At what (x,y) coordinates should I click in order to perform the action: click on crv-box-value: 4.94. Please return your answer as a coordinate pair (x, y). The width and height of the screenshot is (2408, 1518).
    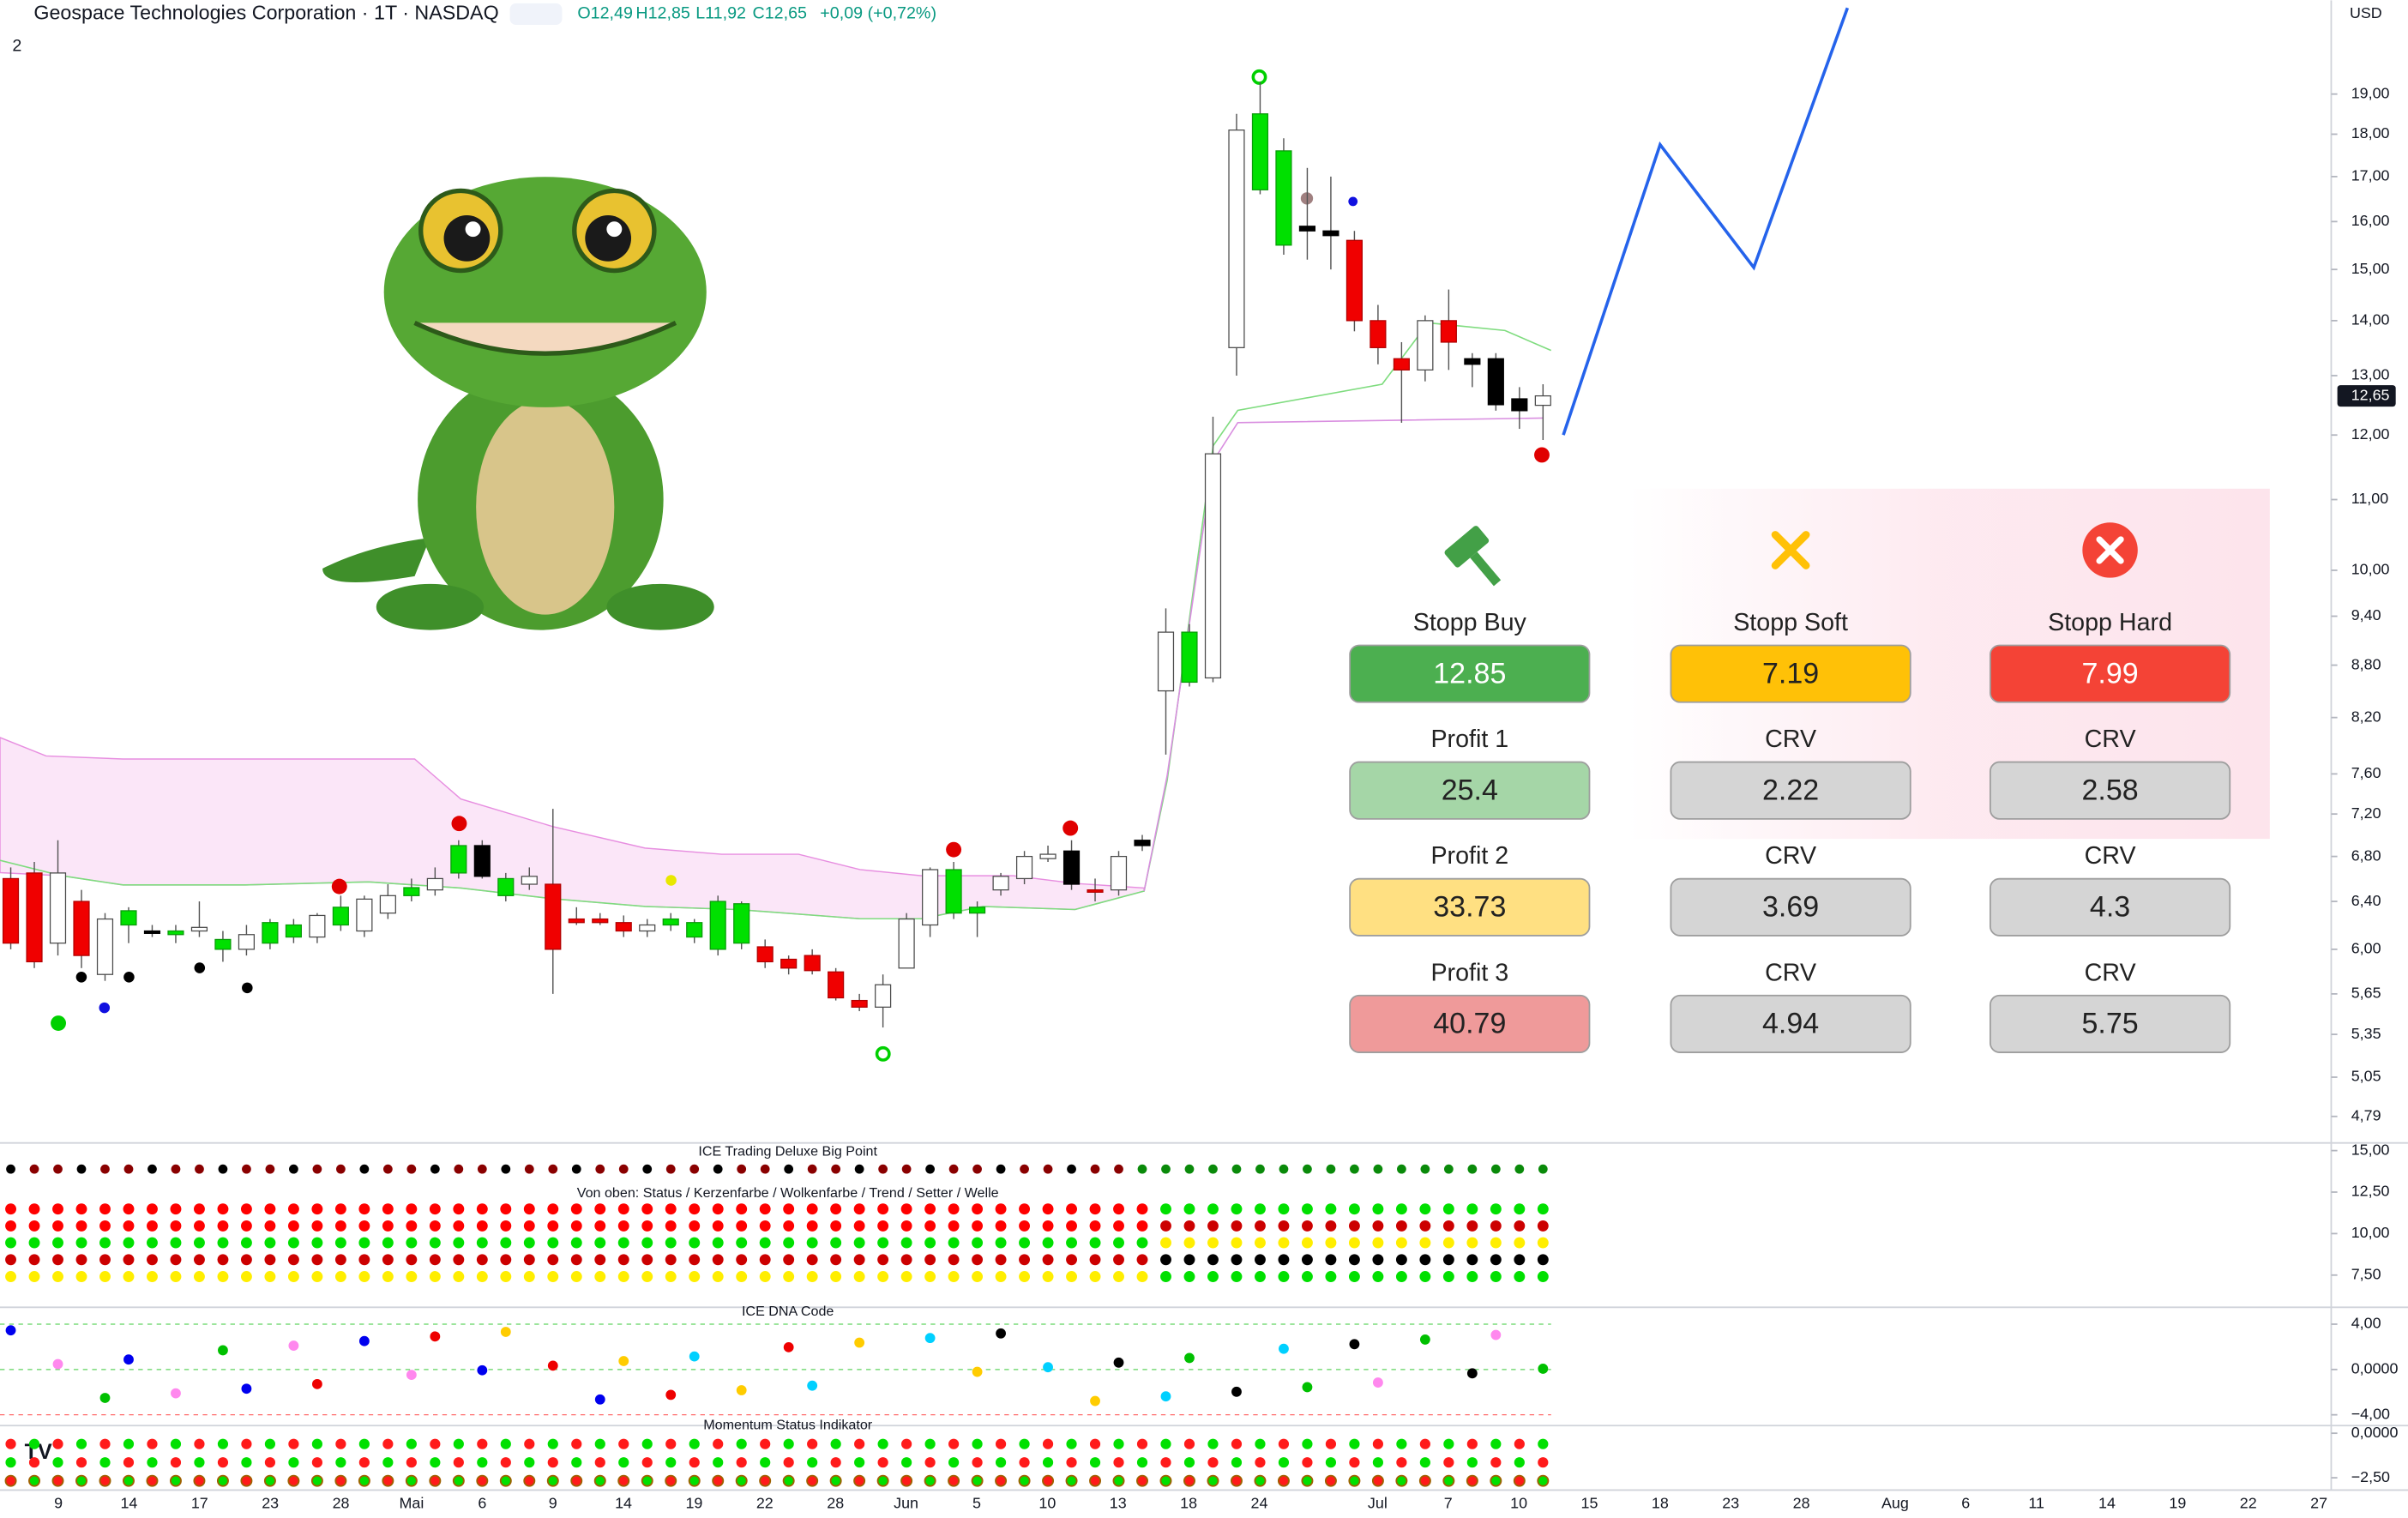
    Looking at the image, I should click on (1790, 1024).